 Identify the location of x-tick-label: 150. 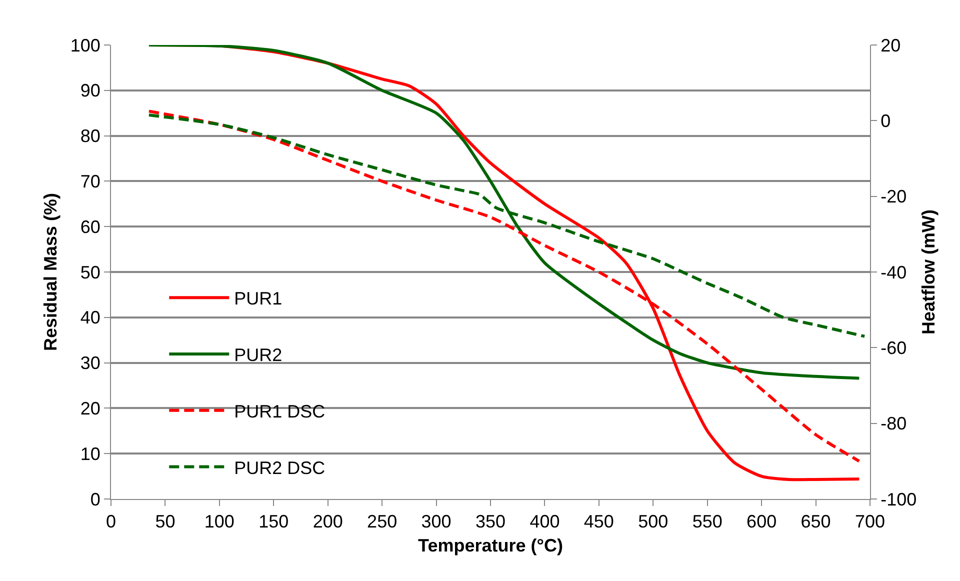
(273, 522).